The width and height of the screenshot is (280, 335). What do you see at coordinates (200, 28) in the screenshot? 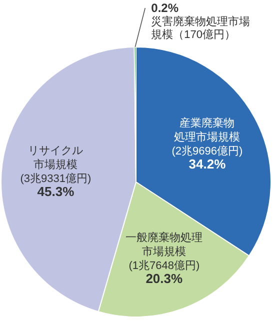
I see `slice-label: 災害廃棄物処理市場規模（170億円）` at bounding box center [200, 28].